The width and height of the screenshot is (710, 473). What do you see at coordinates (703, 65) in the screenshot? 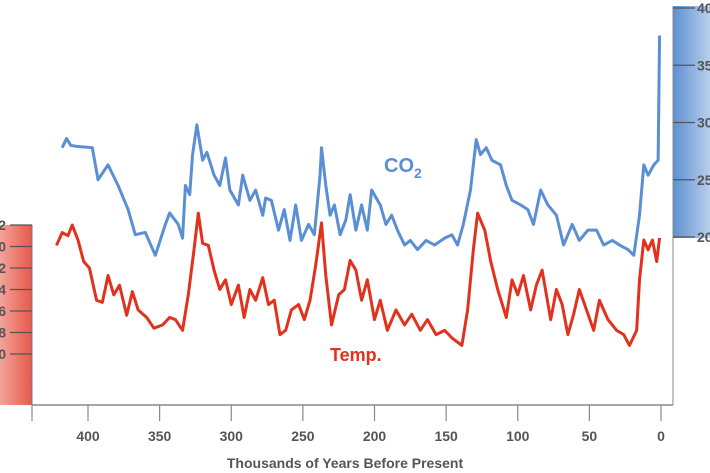
I see `co2-tick-label: 35` at bounding box center [703, 65].